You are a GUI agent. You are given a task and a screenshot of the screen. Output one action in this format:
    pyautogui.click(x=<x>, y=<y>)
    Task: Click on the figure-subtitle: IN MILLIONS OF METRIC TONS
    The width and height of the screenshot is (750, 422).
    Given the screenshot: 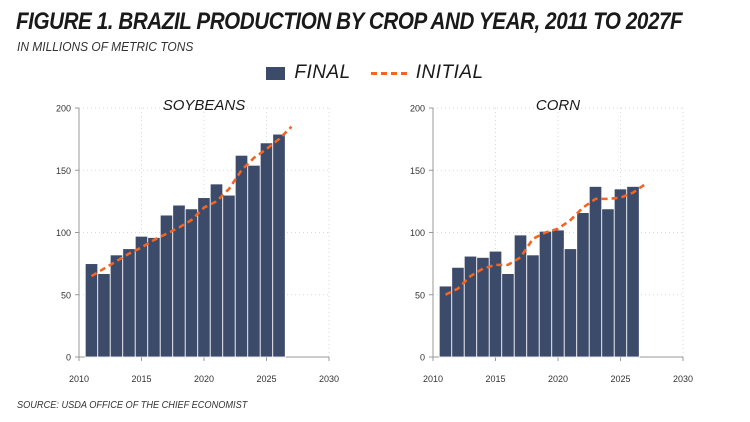 What is the action you would take?
    pyautogui.click(x=105, y=46)
    